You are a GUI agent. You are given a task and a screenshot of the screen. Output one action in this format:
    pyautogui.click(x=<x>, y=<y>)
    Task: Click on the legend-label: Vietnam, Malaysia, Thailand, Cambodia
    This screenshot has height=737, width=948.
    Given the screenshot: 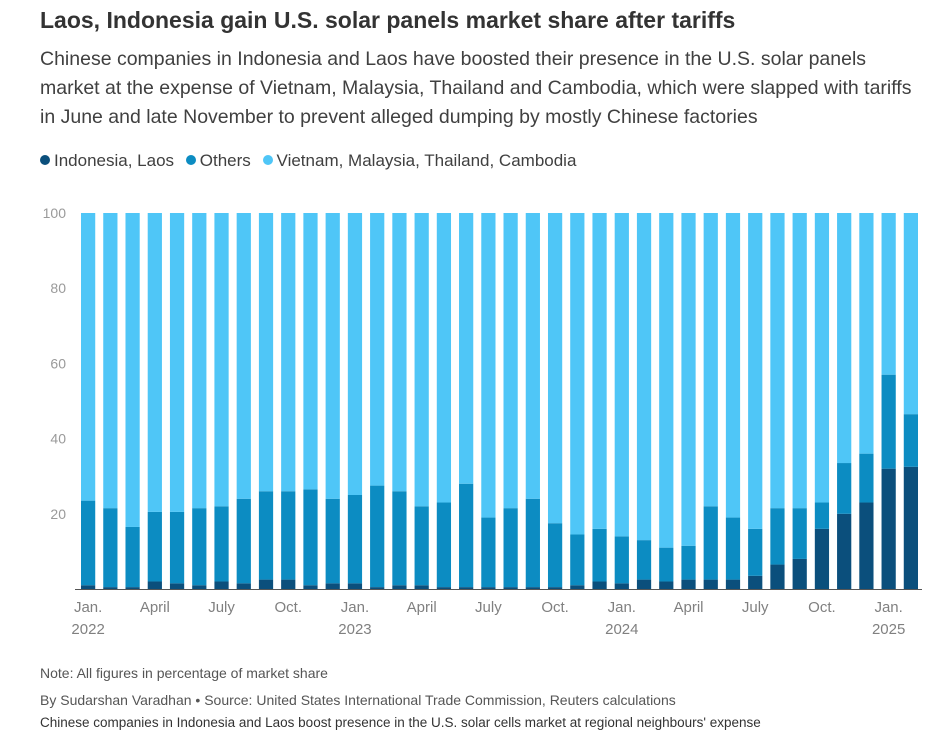 What is the action you would take?
    pyautogui.click(x=426, y=160)
    